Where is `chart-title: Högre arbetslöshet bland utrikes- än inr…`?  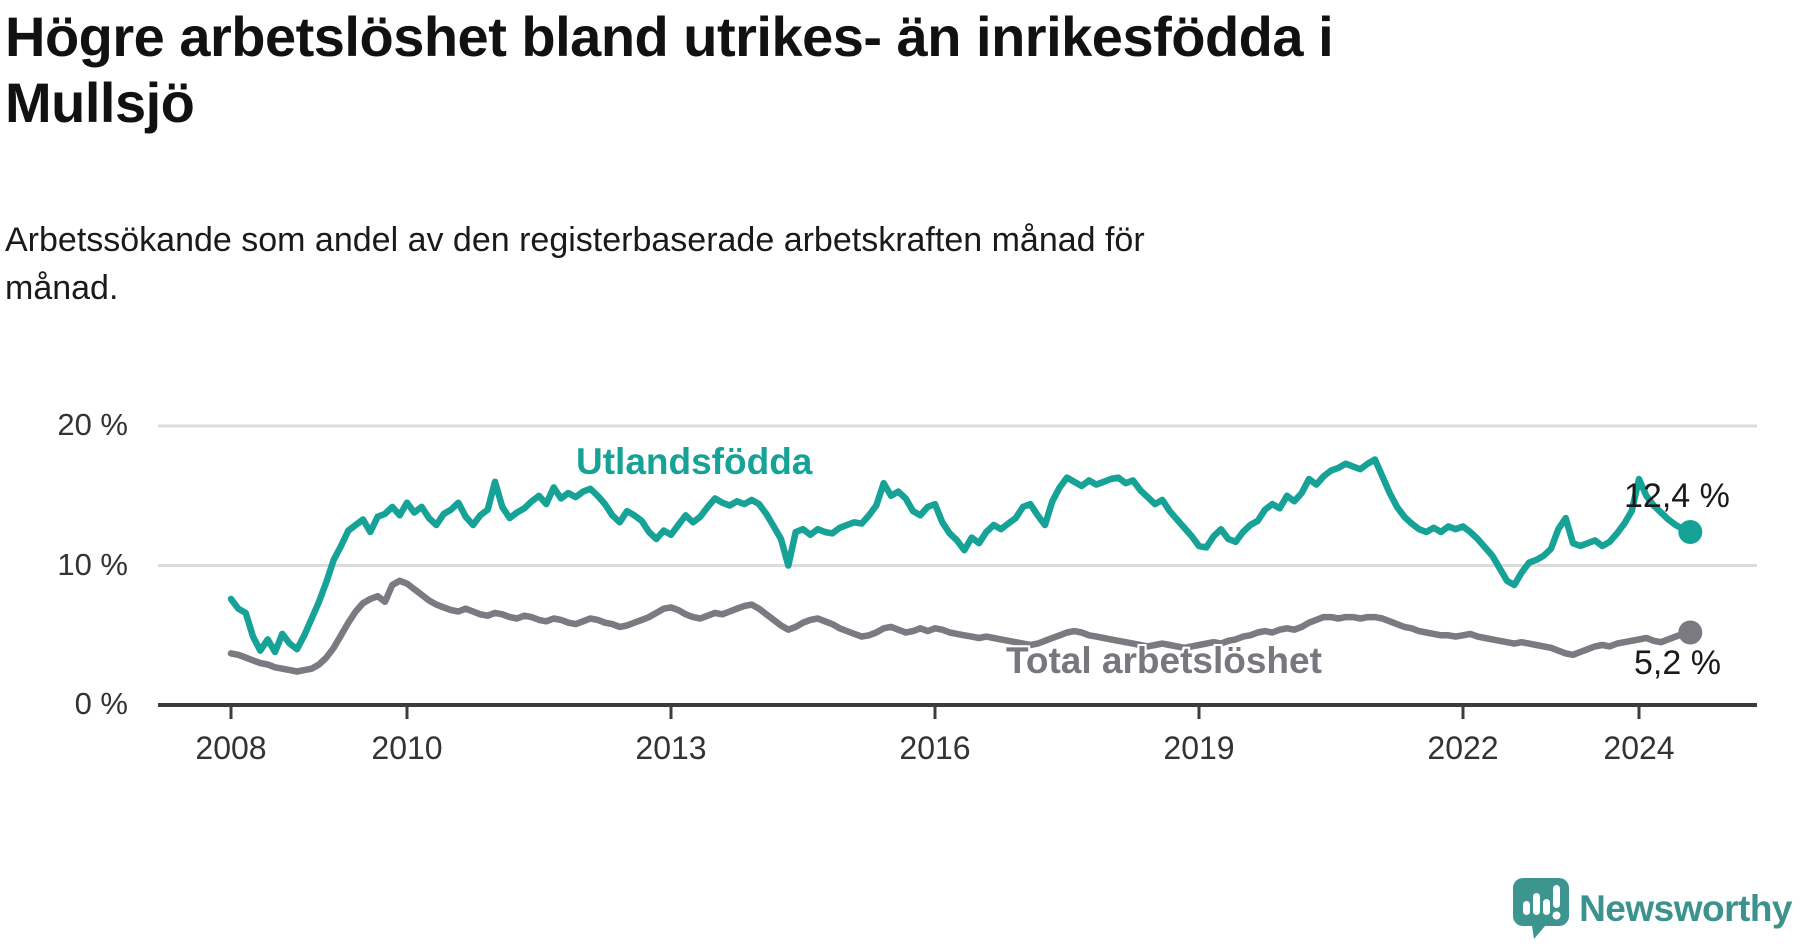 chart-title: Högre arbetslöshet bland utrikes- än inr… is located at coordinates (669, 70).